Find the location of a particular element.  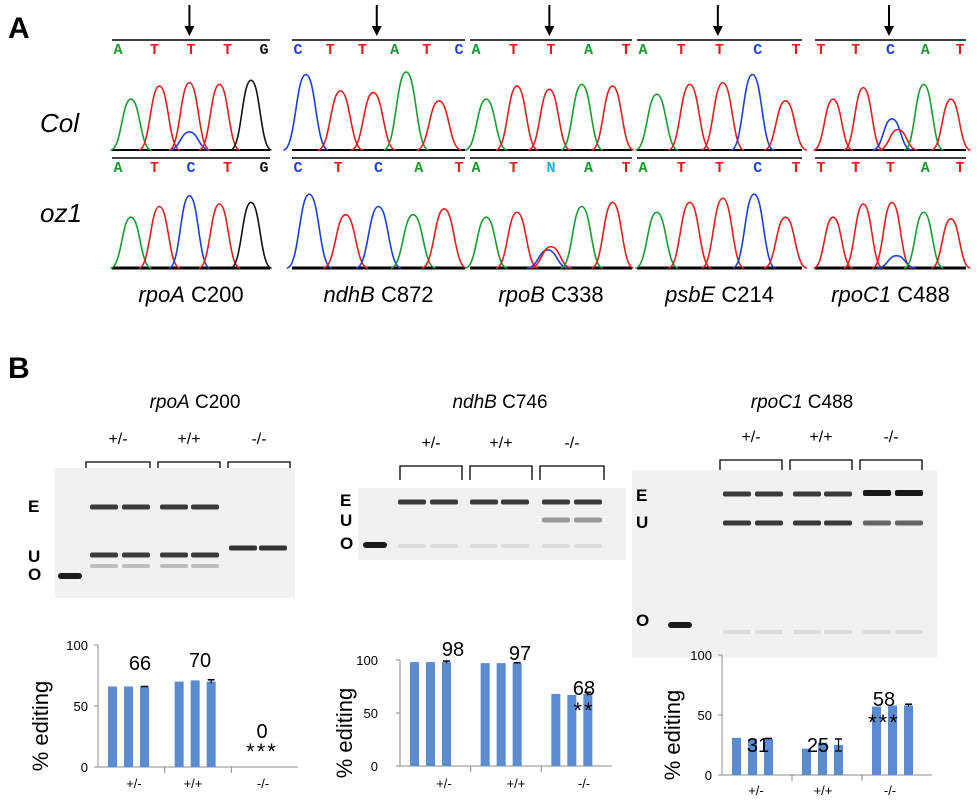

value-annotation: 66 is located at coordinates (140, 664).